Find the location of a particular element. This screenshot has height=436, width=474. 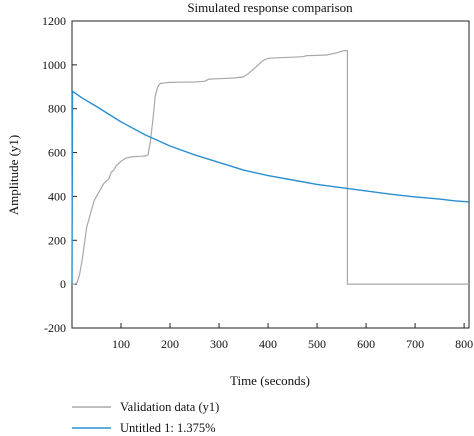

x-tick-label: 100 is located at coordinates (121, 344).